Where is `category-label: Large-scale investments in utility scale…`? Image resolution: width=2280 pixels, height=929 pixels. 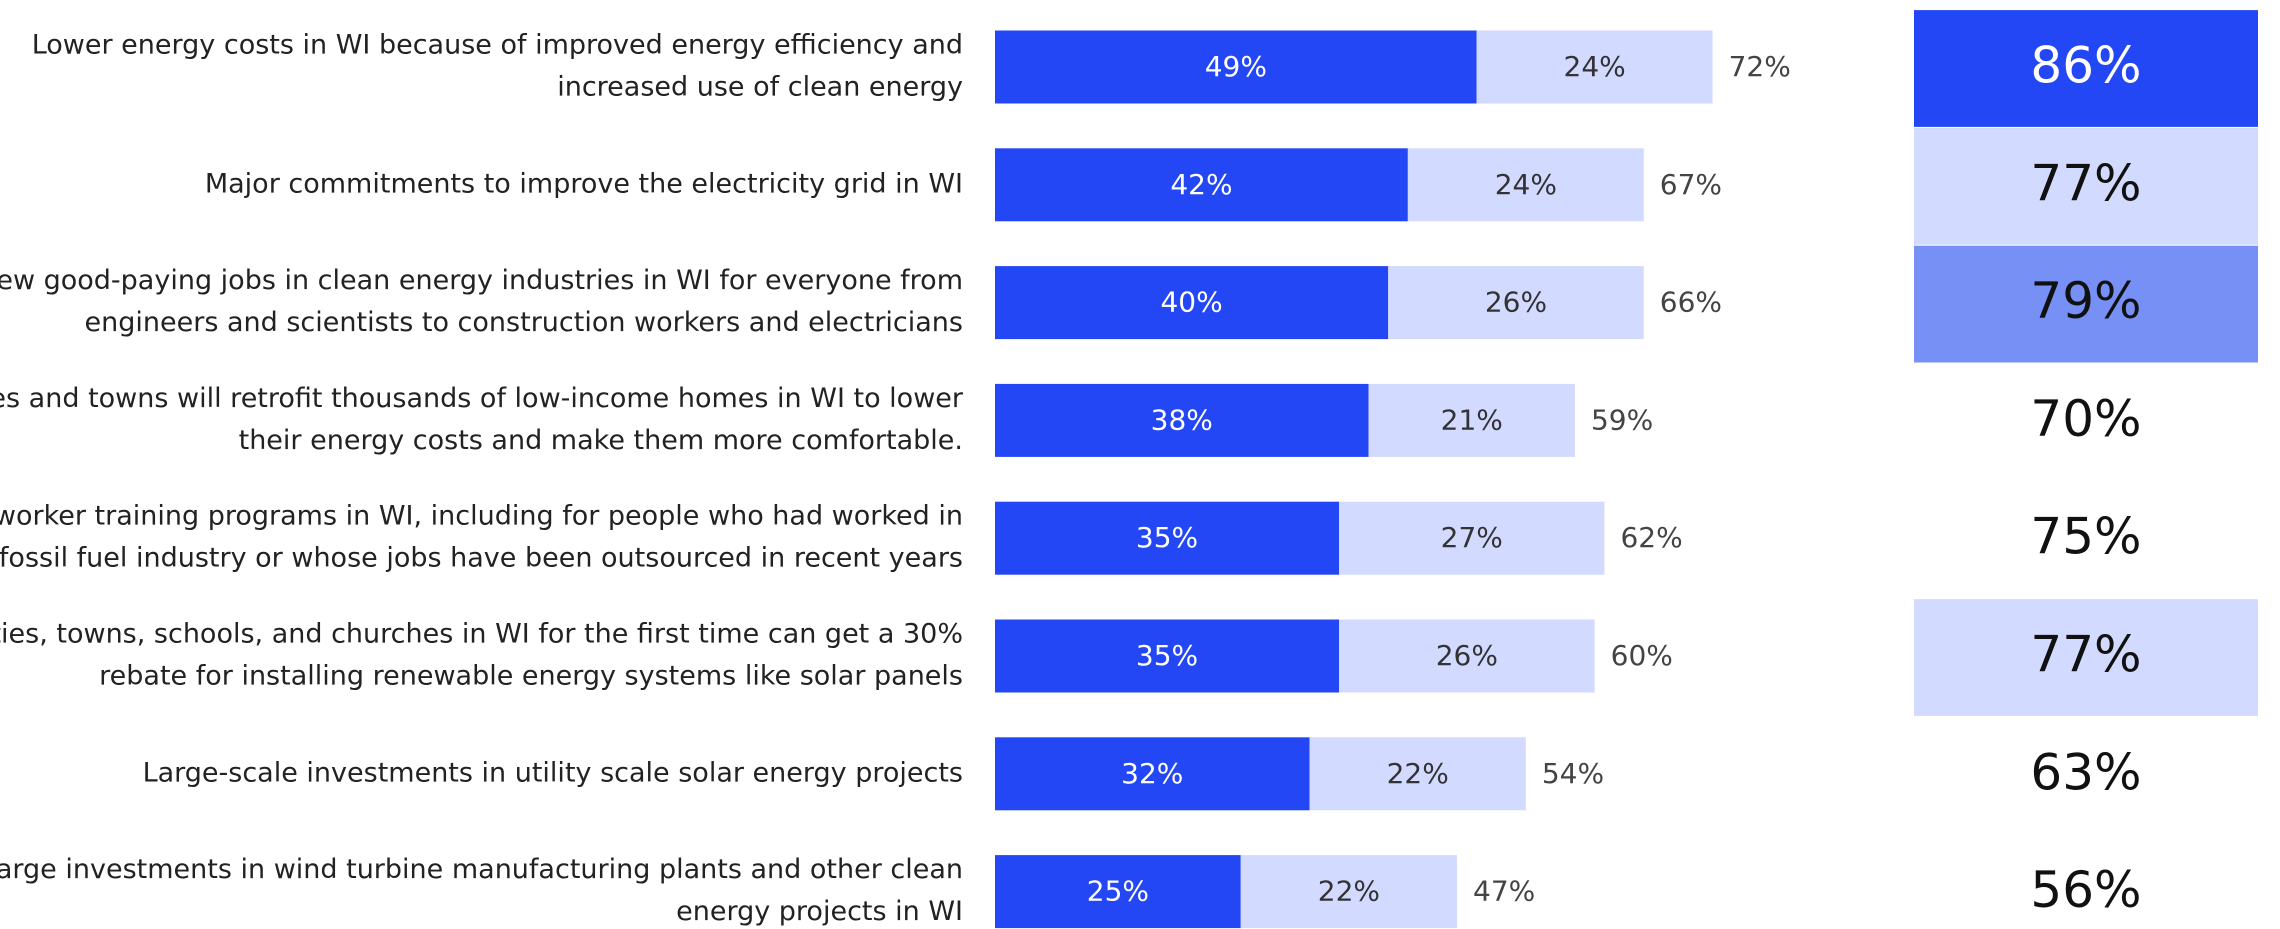 category-label: Large-scale investments in utility scale… is located at coordinates (553, 772).